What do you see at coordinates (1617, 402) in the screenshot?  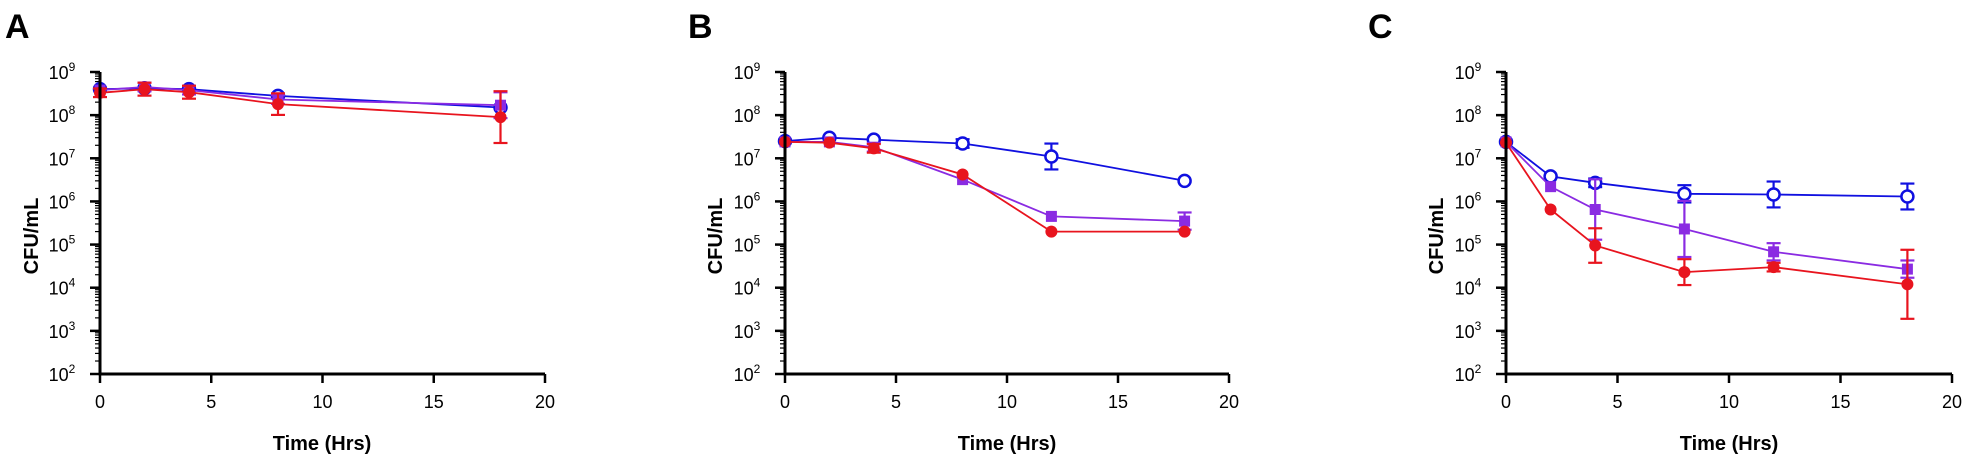 I see `panel-c-x-tick-label: 5` at bounding box center [1617, 402].